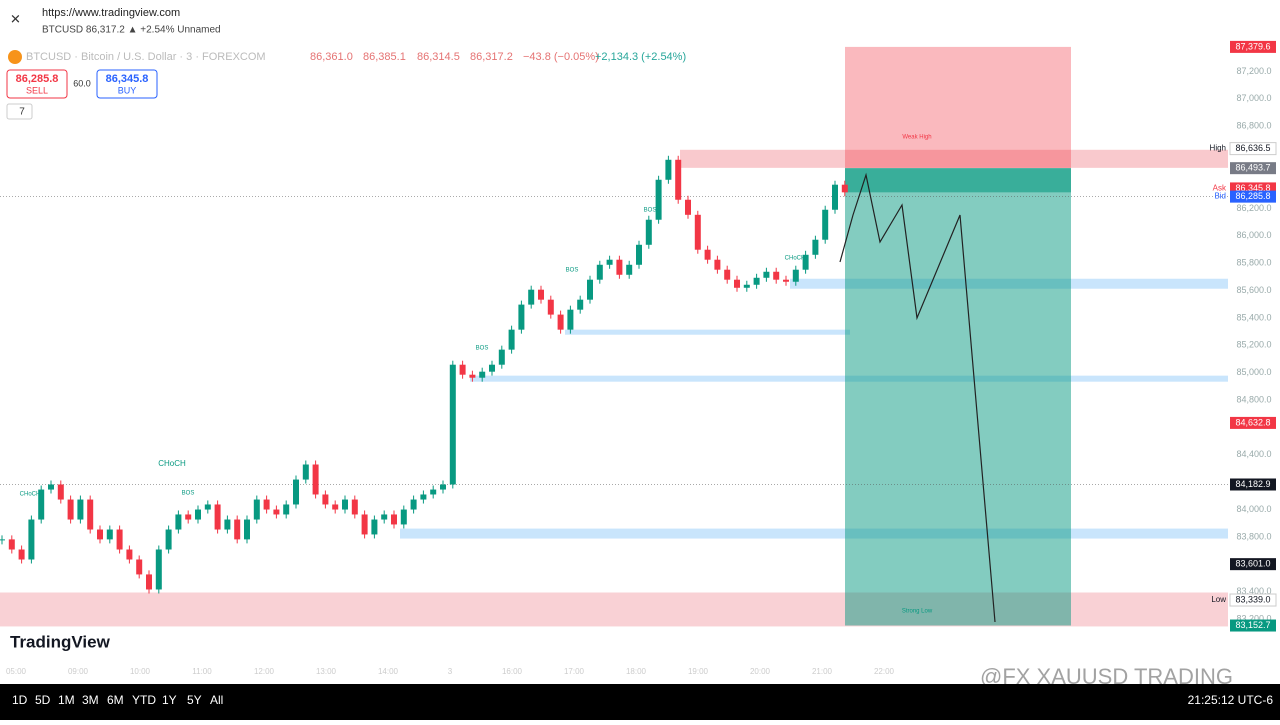  I want to click on range-button: 1Y, so click(169, 700).